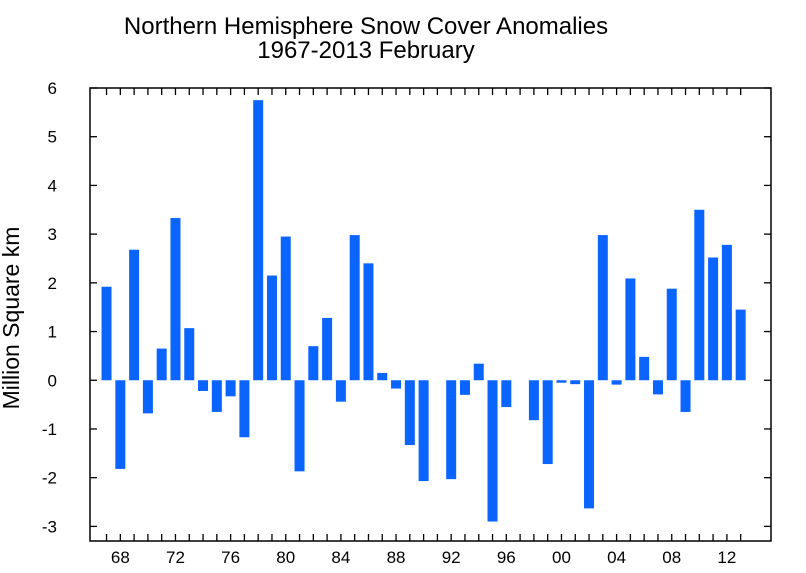 This screenshot has width=806, height=573. I want to click on bar-1973, so click(189, 354).